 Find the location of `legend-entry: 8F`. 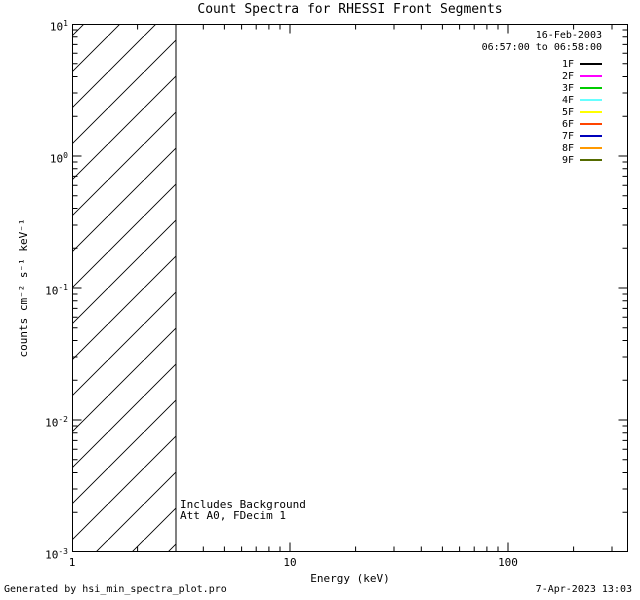

legend-entry: 8F is located at coordinates (542, 148).